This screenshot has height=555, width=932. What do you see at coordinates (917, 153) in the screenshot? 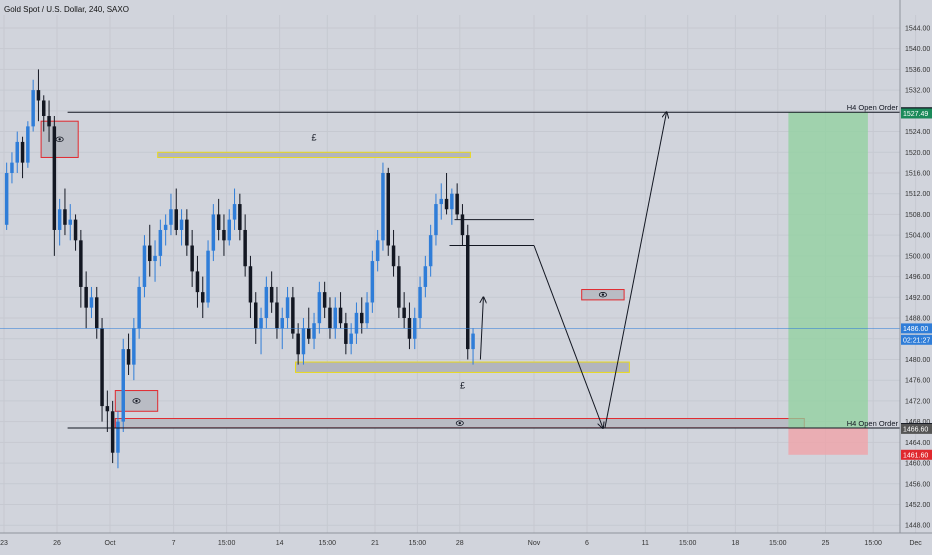
I see `price-tick-label: 1520.00` at bounding box center [917, 153].